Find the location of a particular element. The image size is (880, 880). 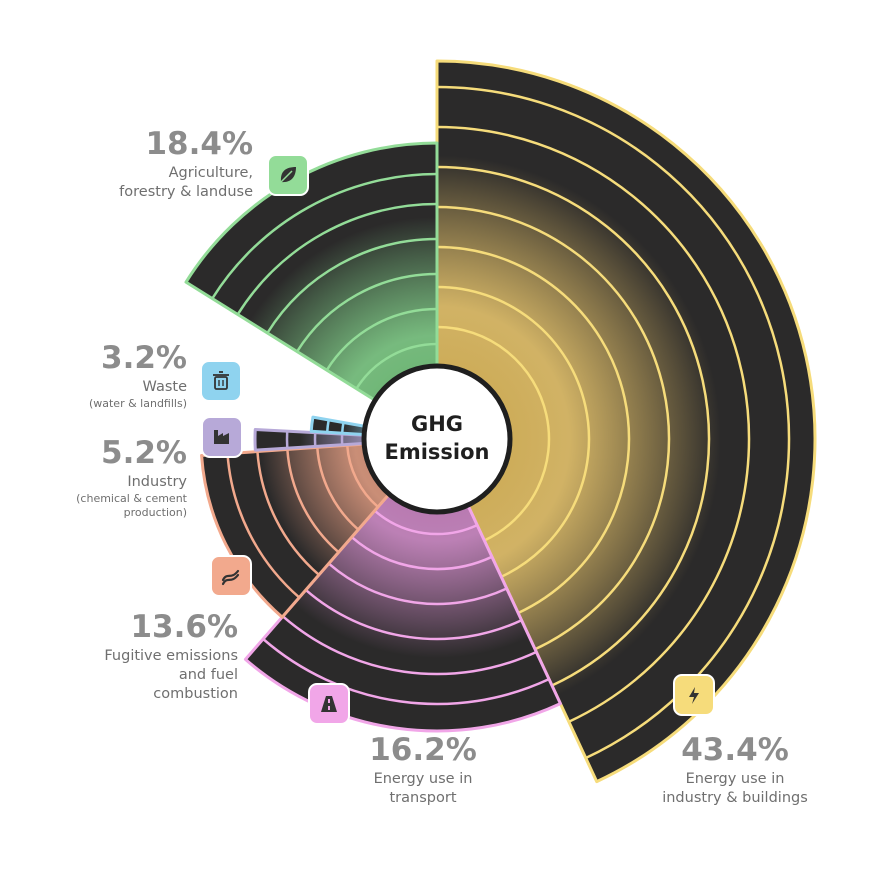

sector-waste-wedge is located at coordinates (339, 426).